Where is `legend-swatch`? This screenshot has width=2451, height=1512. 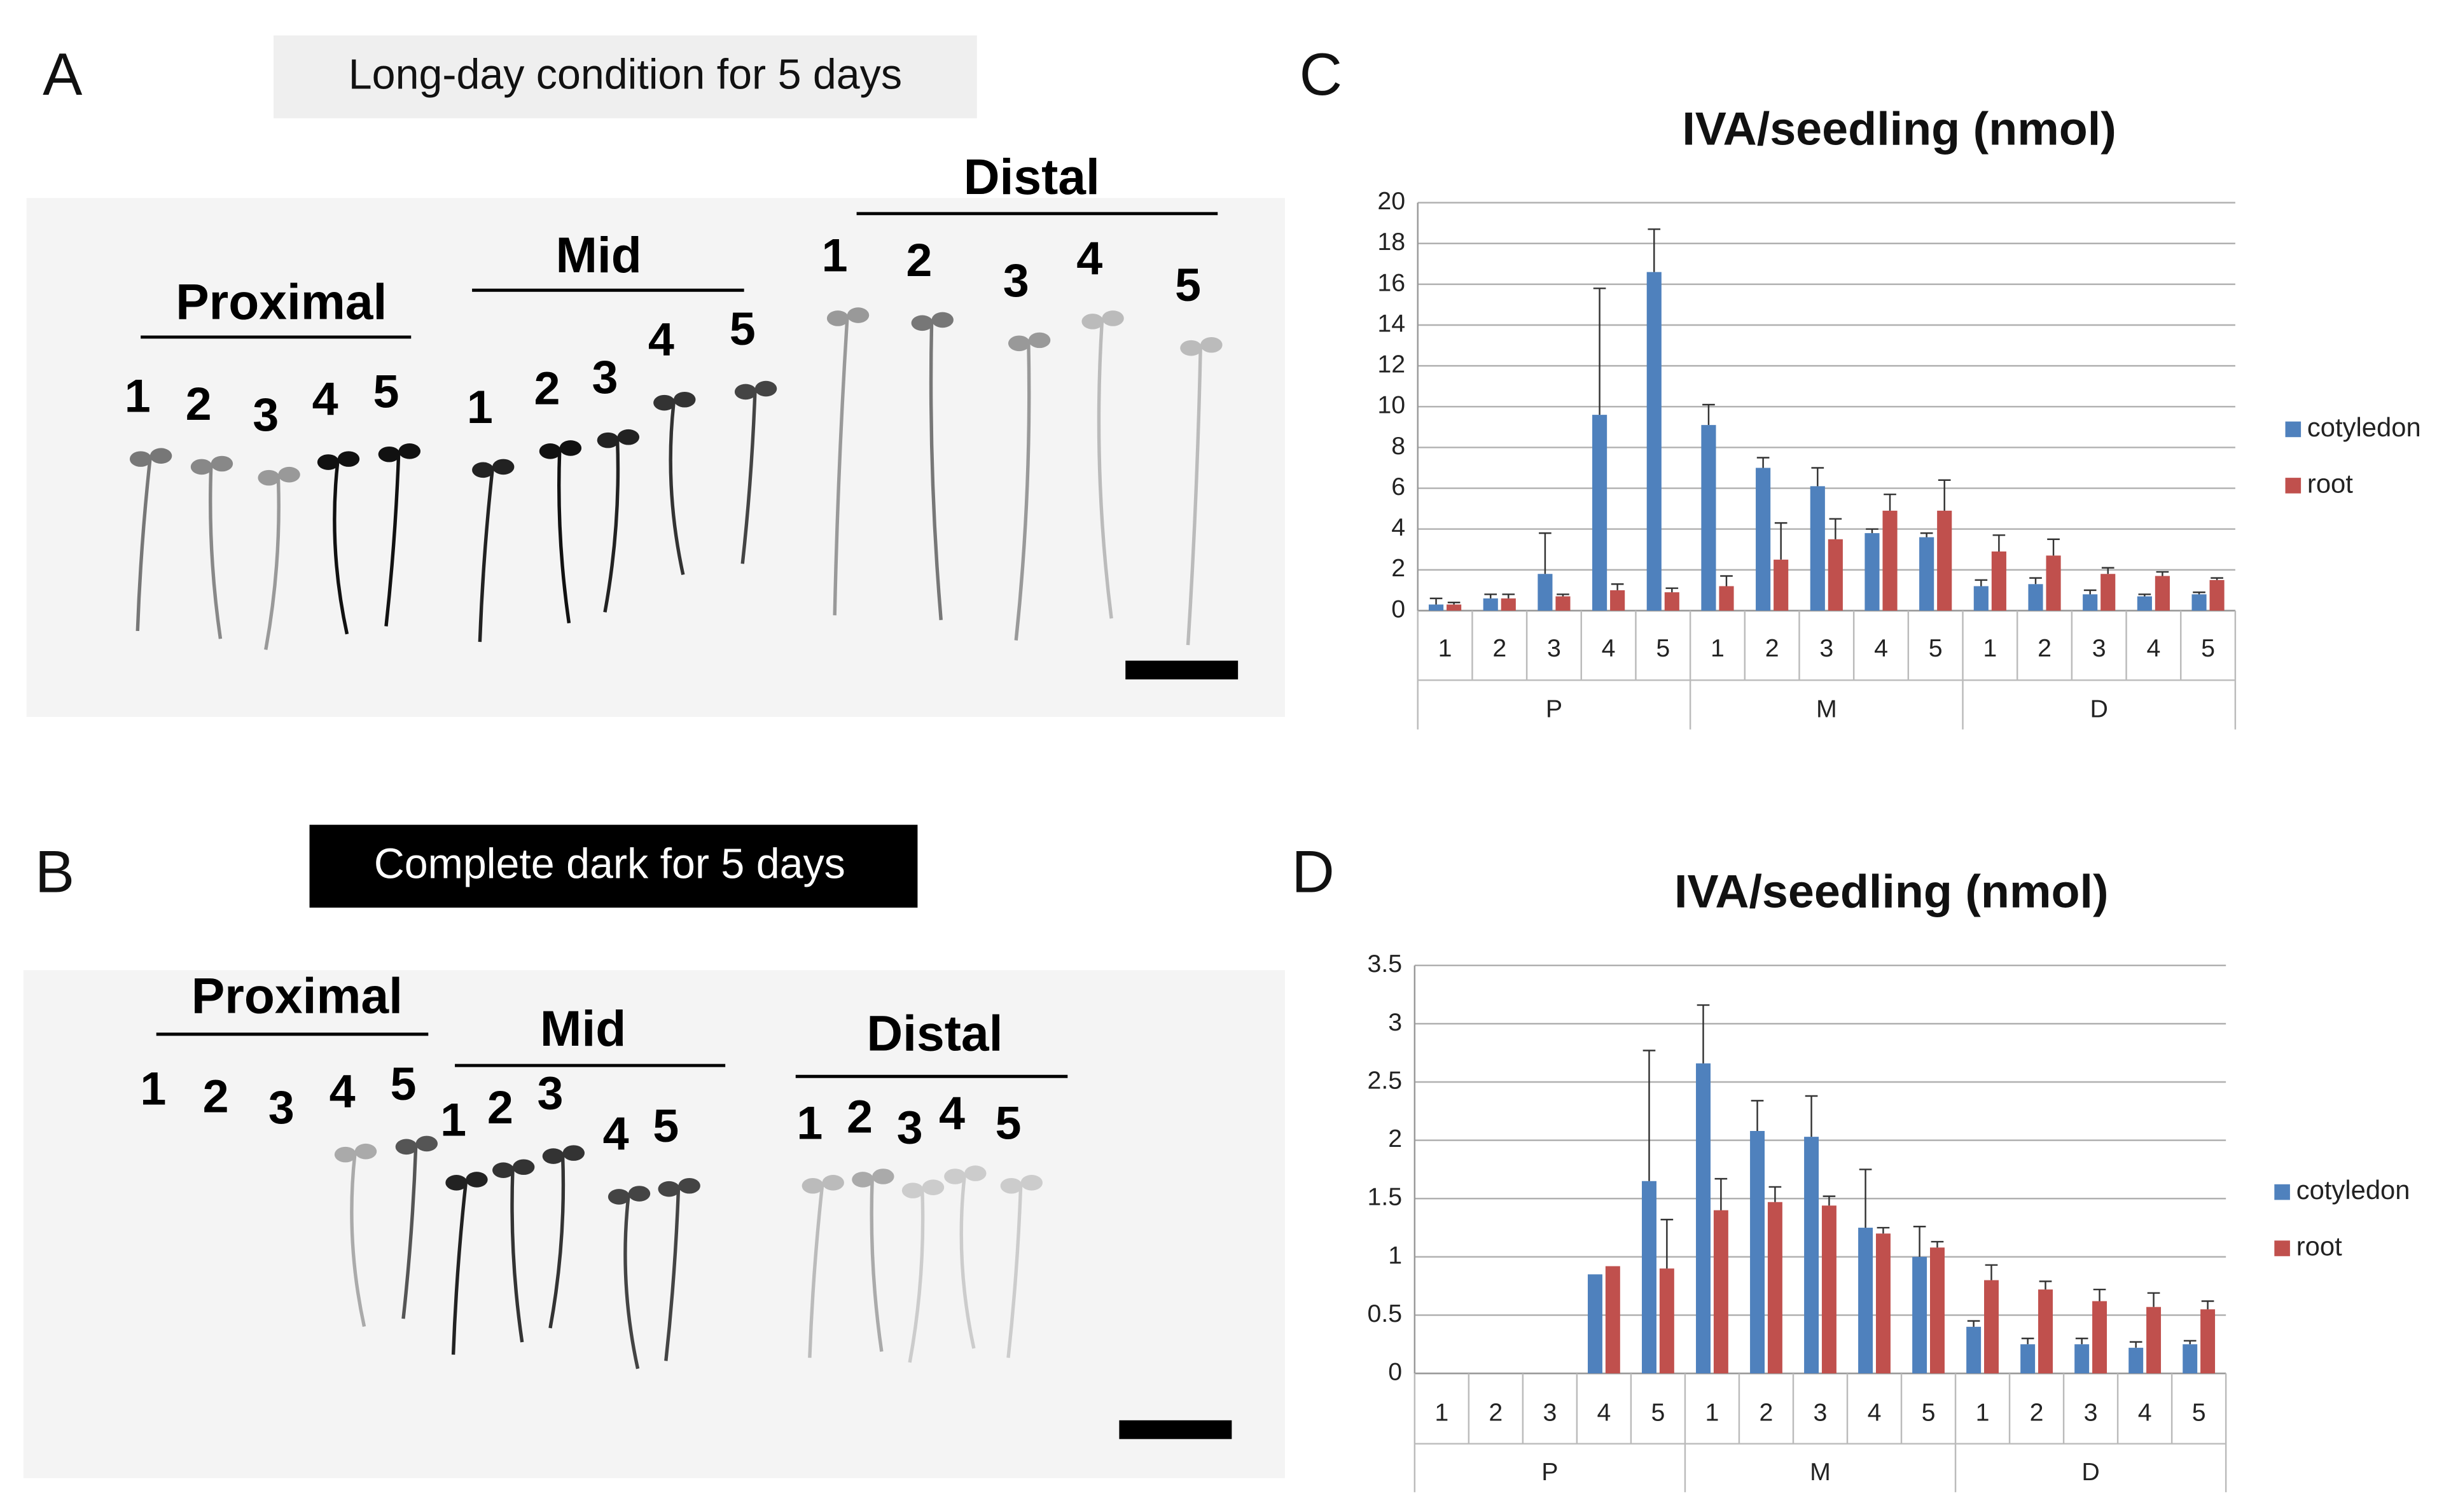 legend-swatch is located at coordinates (2293, 429).